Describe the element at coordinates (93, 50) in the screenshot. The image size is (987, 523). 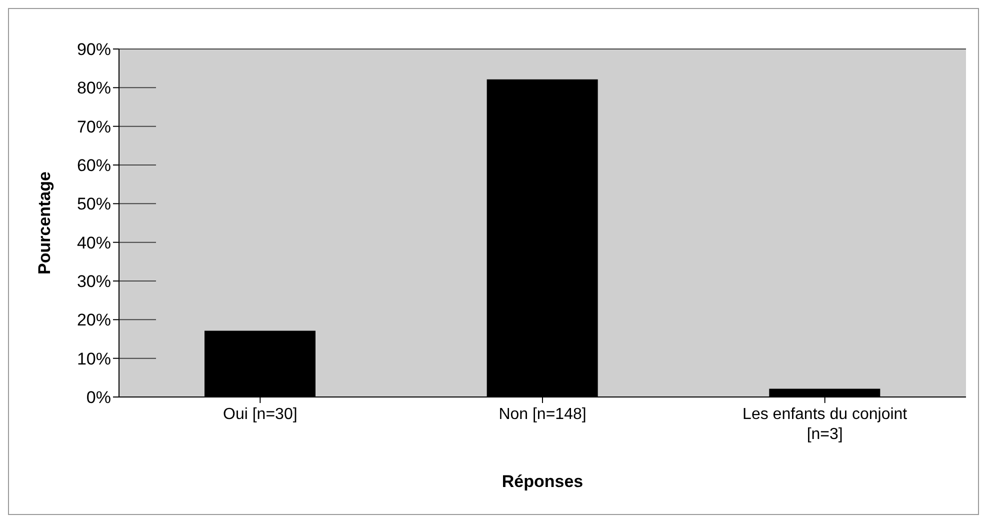
I see `y-tick-label: 90%` at that location.